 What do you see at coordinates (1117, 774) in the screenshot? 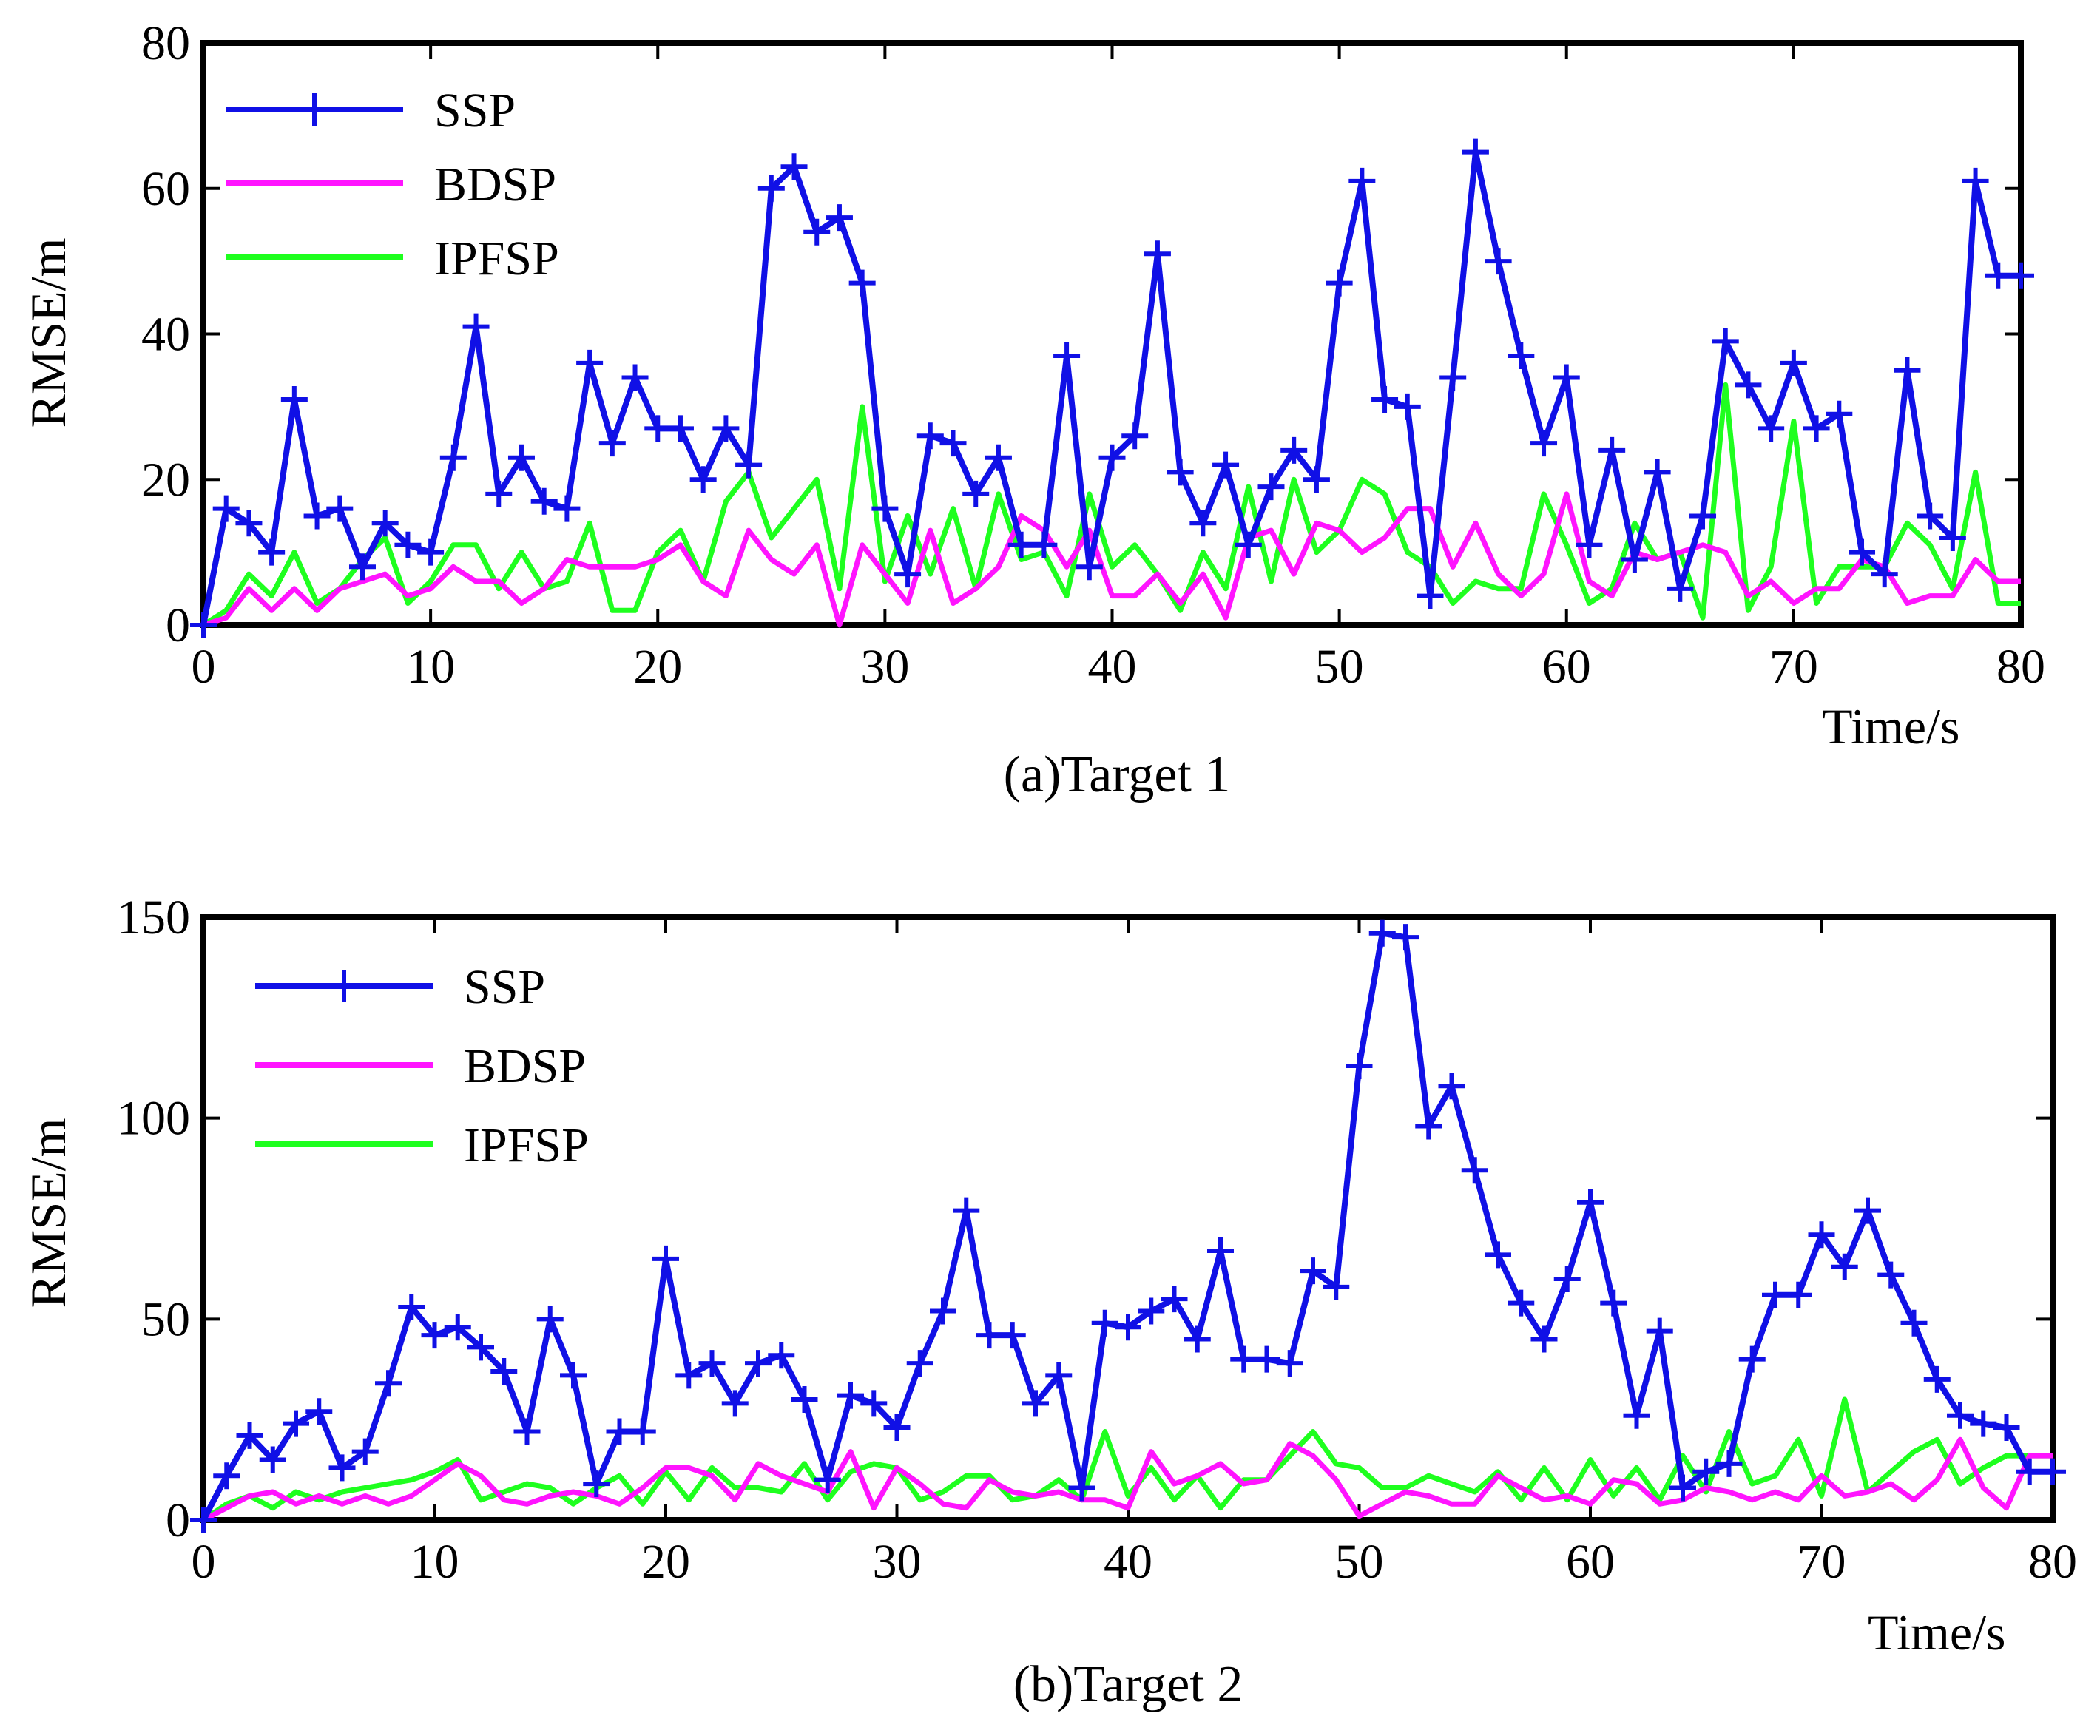
I see `chart-caption: (a)Target 1` at bounding box center [1117, 774].